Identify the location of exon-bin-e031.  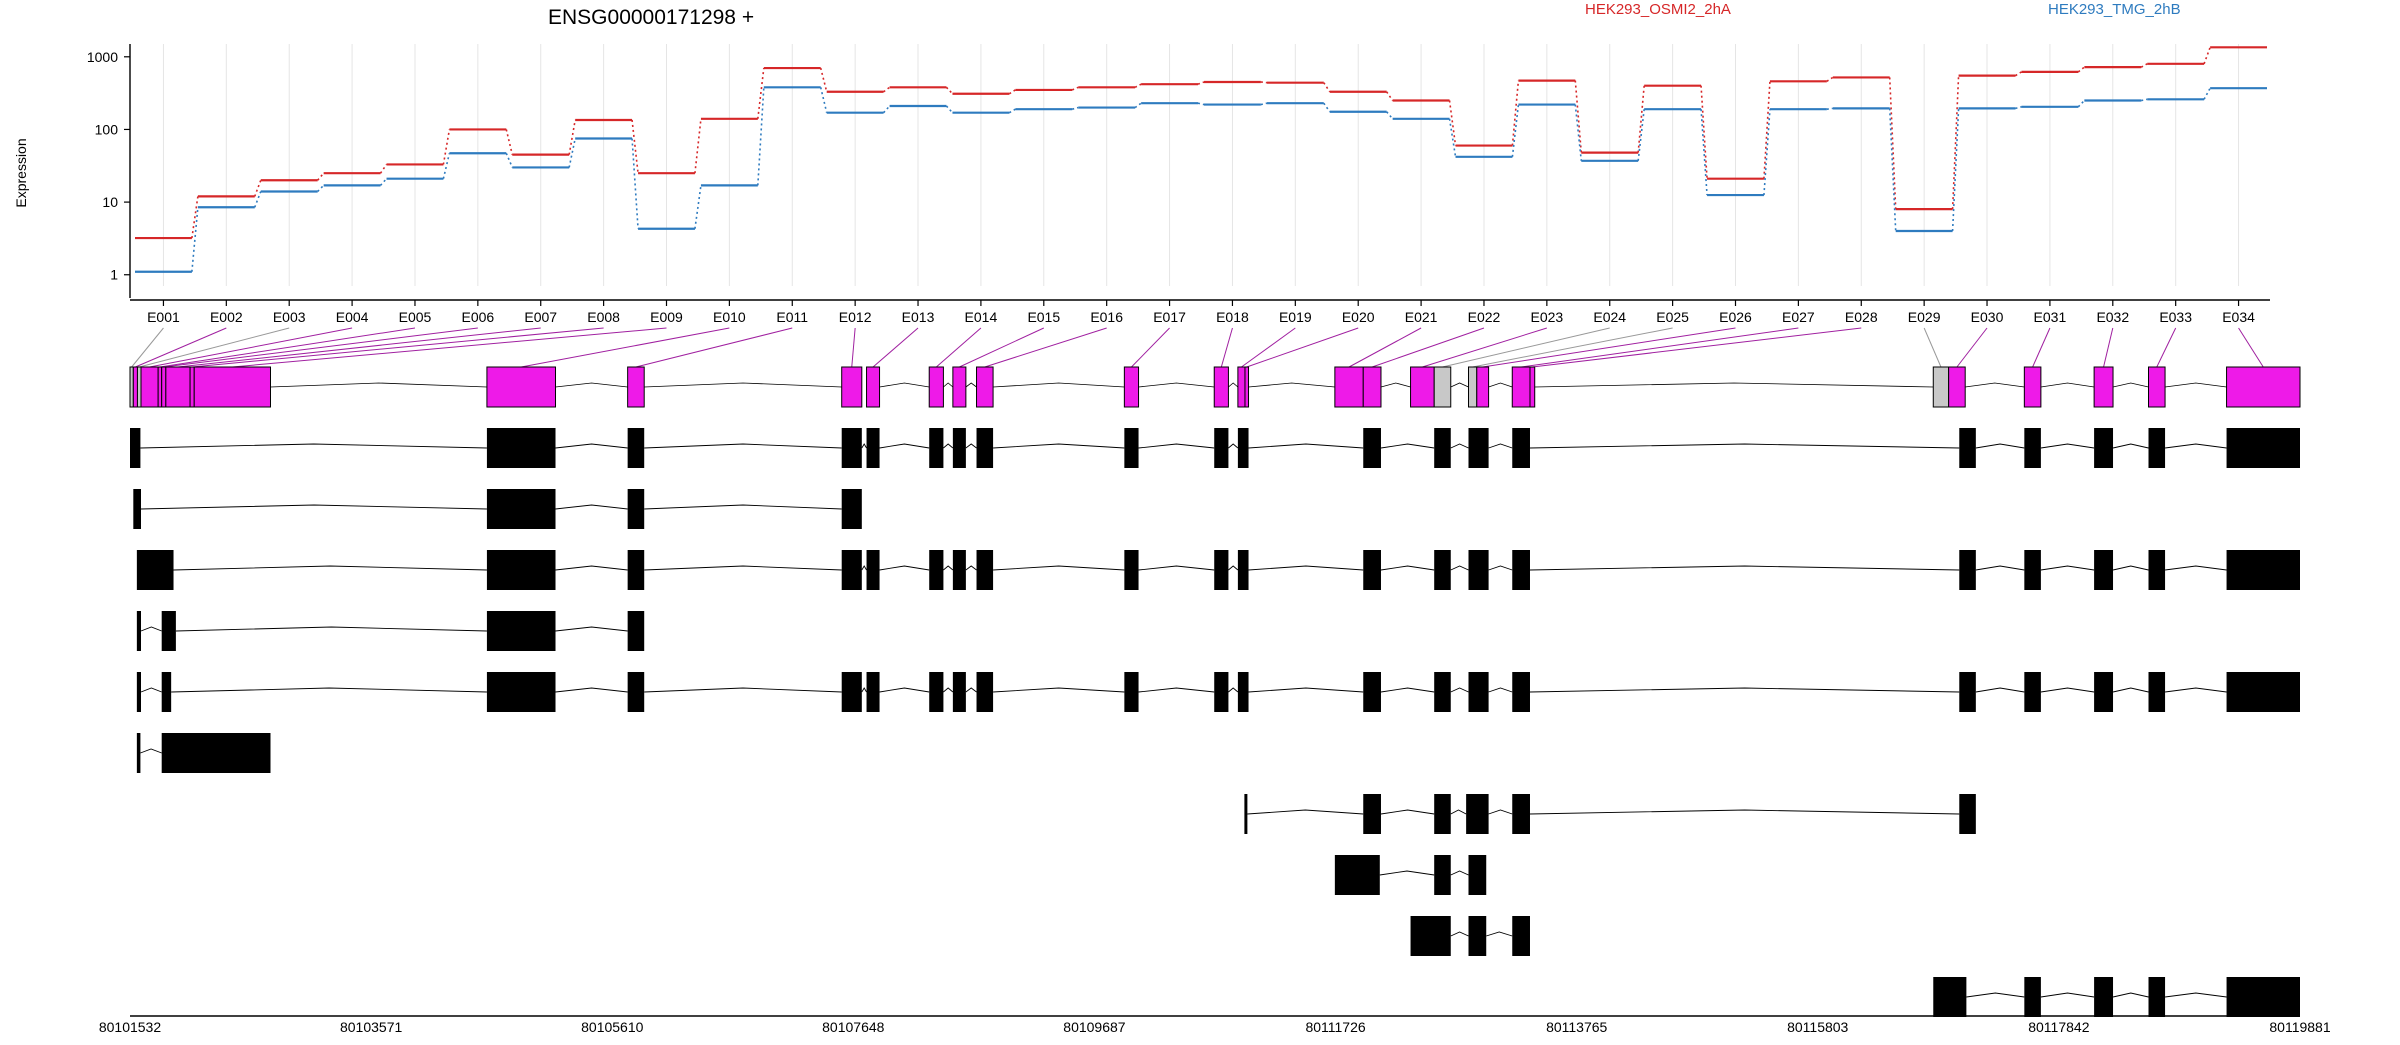
(2032, 387).